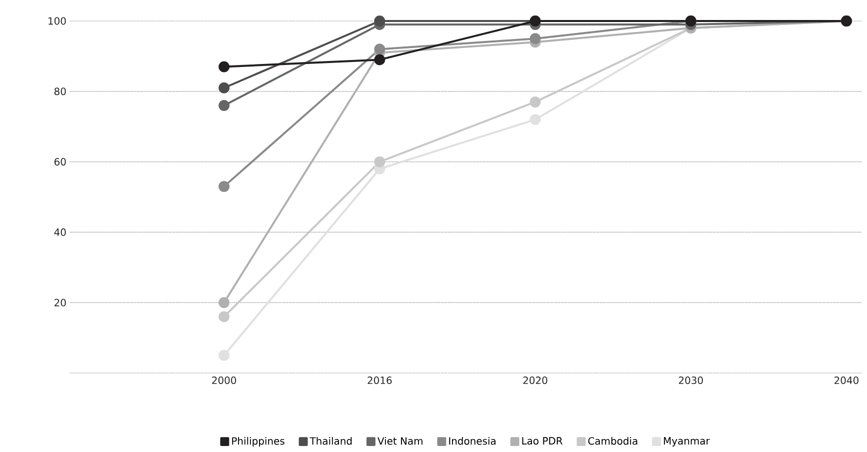  What do you see at coordinates (380, 380) in the screenshot?
I see `x-tick-label: 2016` at bounding box center [380, 380].